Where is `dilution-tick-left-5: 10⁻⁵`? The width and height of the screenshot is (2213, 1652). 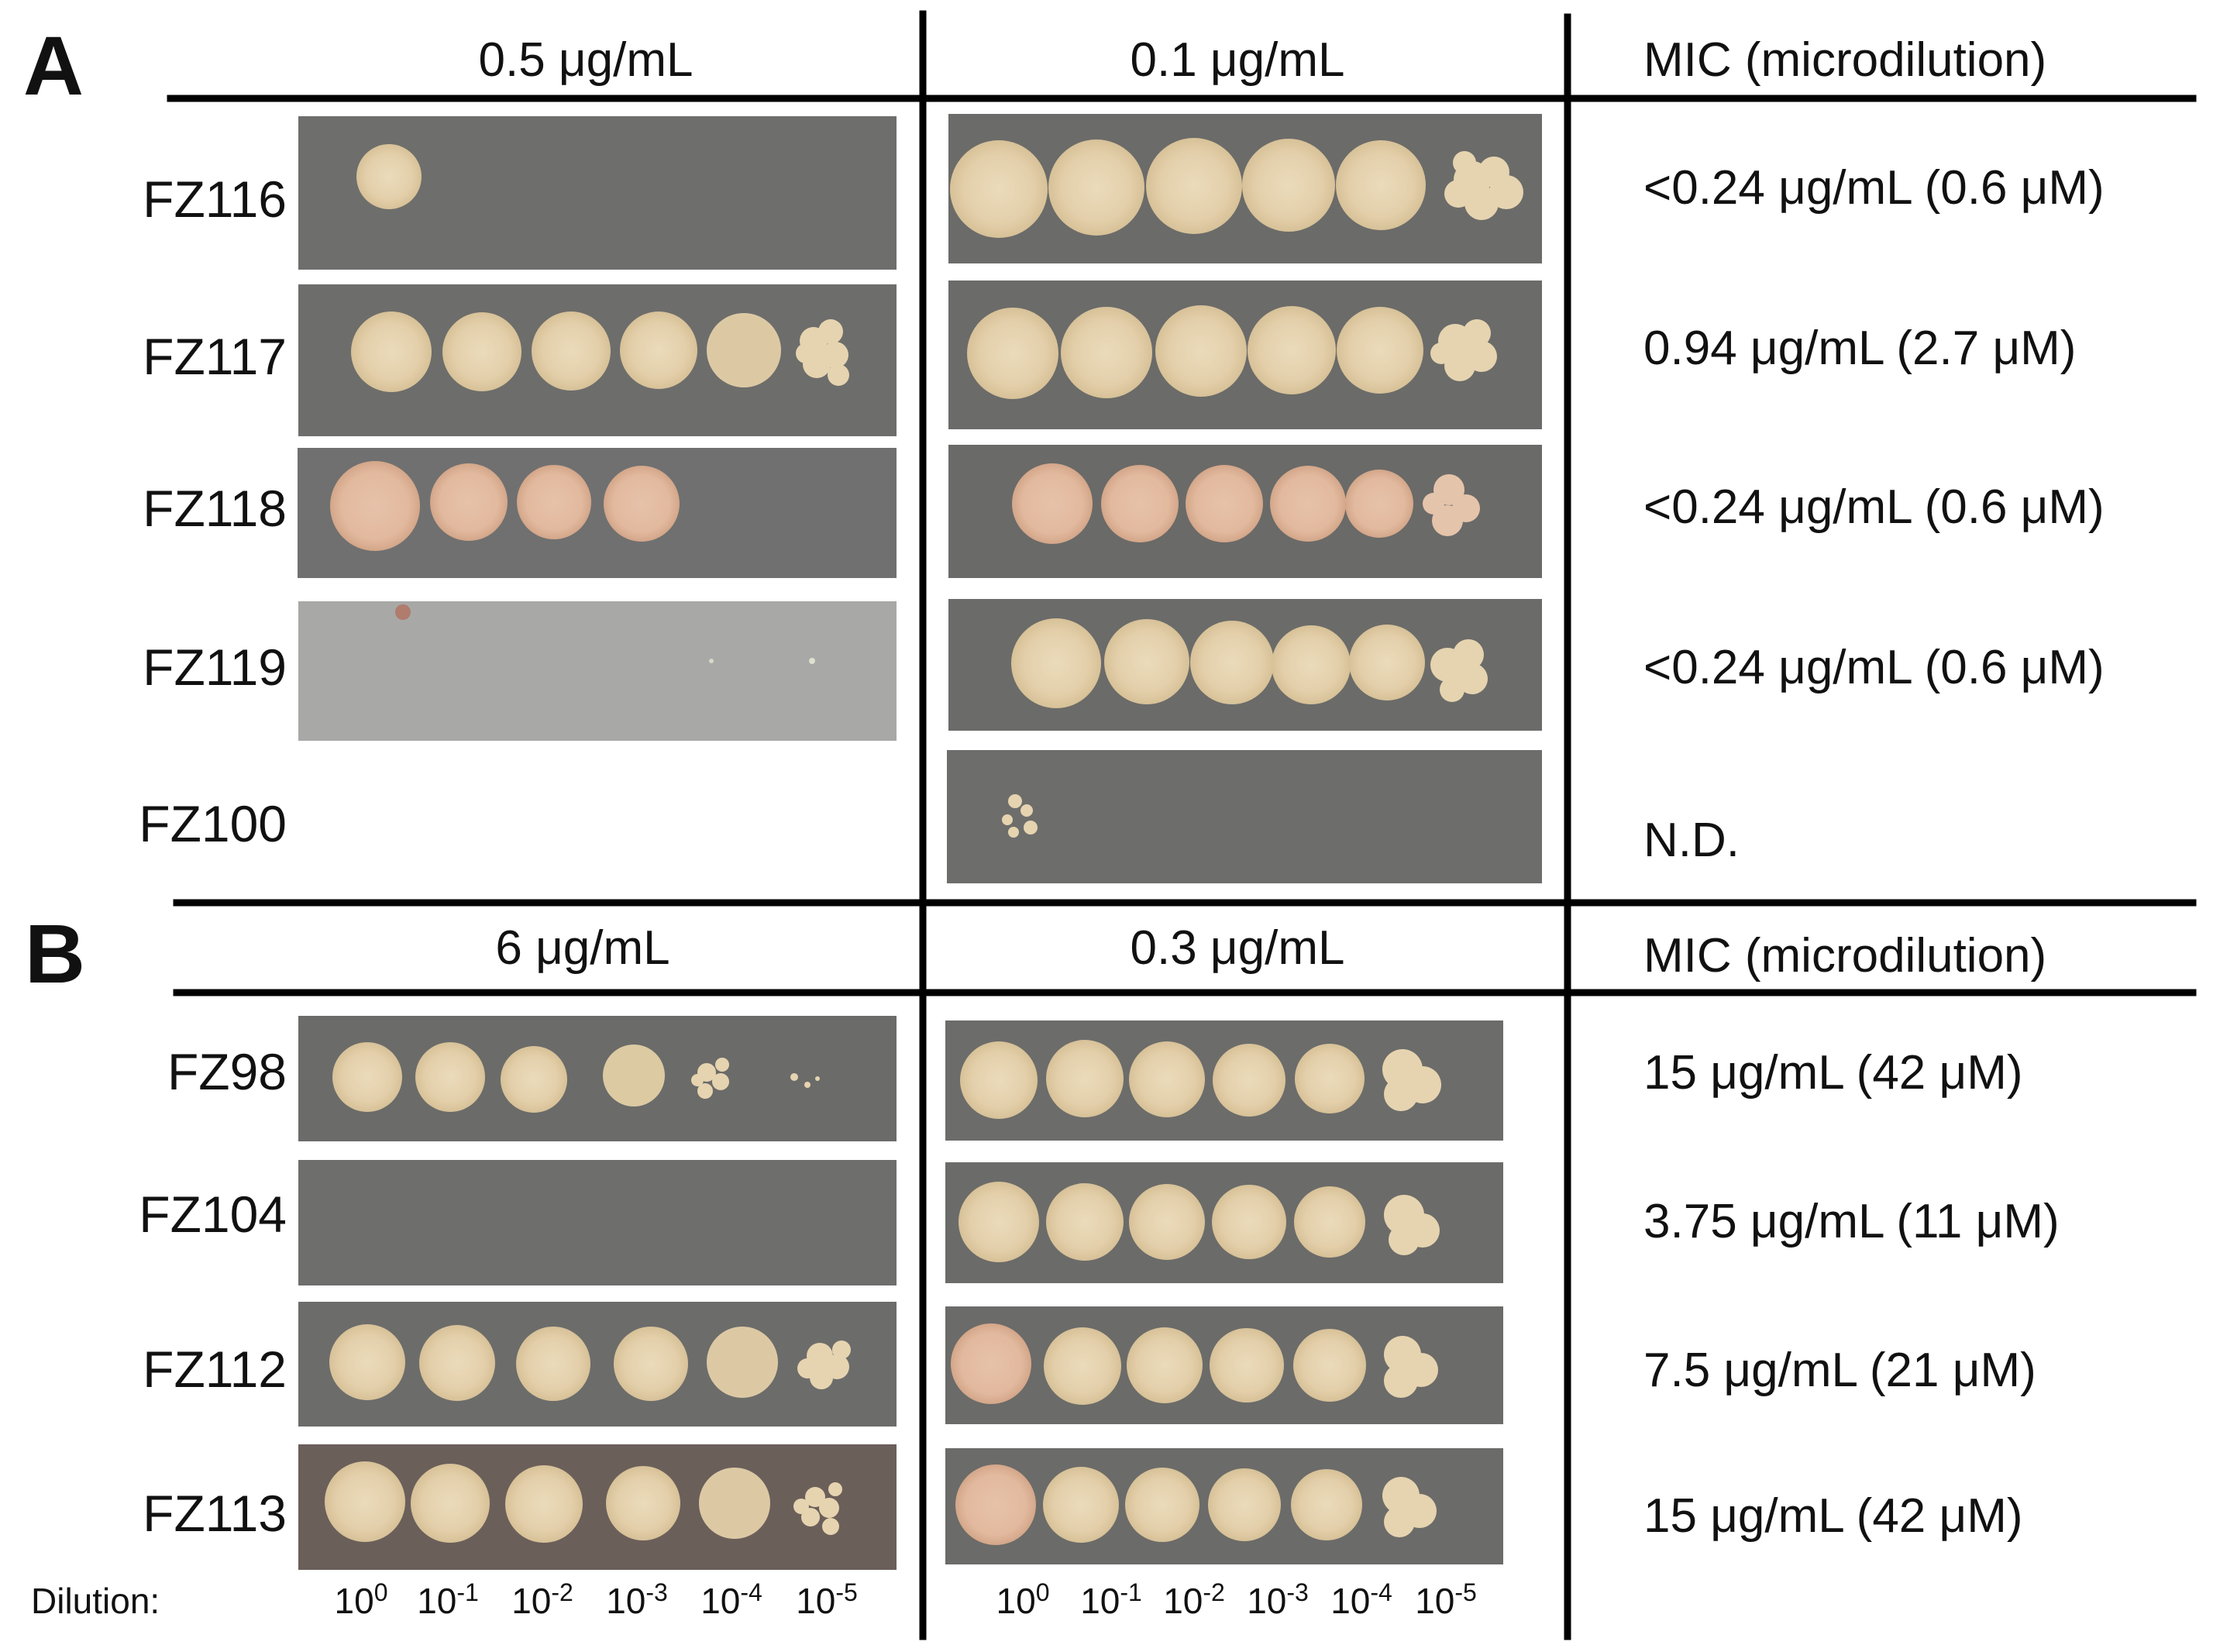 dilution-tick-left-5: 10⁻⁵ is located at coordinates (827, 1599).